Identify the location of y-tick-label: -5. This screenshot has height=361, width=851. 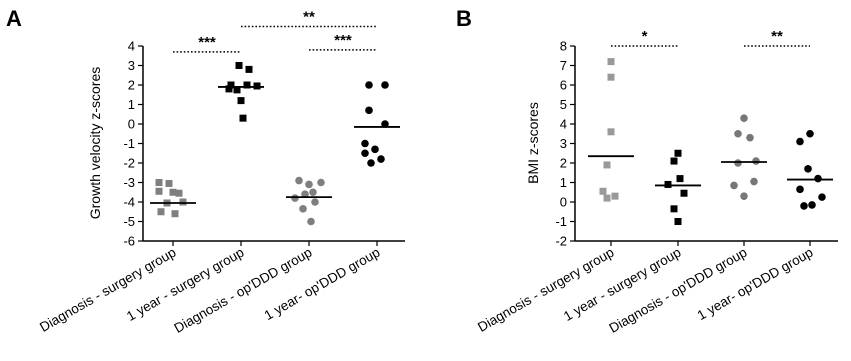
(129, 221).